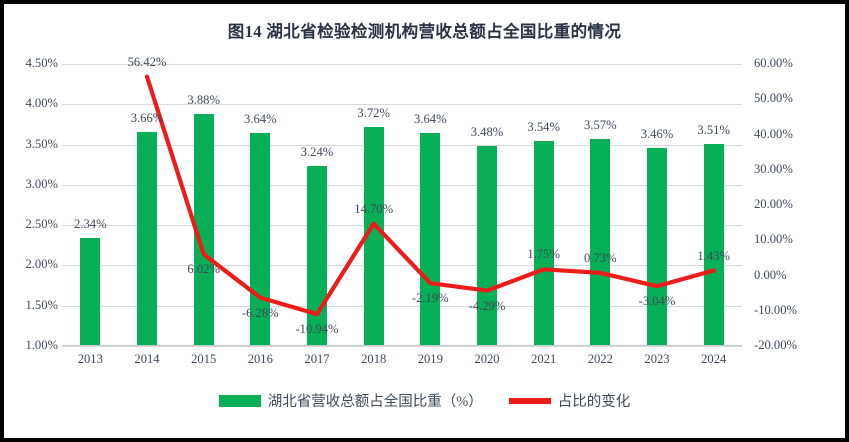  What do you see at coordinates (657, 301) in the screenshot?
I see `line-value-label: -3.04%` at bounding box center [657, 301].